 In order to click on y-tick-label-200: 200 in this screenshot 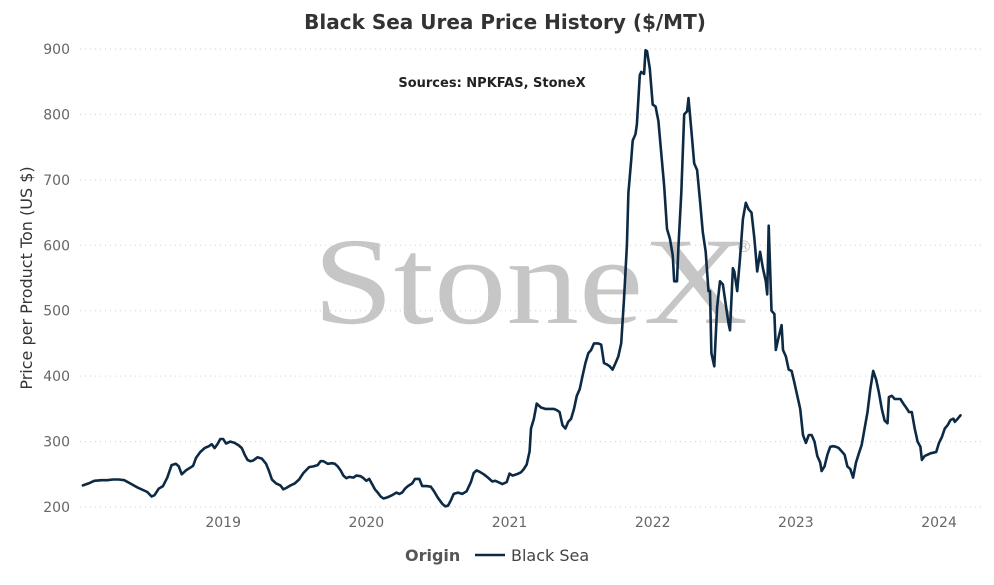, I will do `click(56, 508)`.